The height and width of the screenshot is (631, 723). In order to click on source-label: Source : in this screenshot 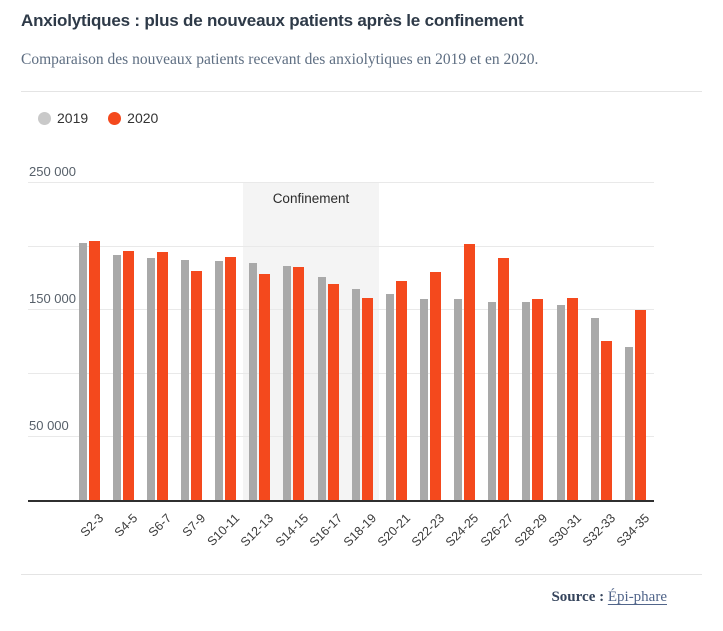, I will do `click(578, 597)`.